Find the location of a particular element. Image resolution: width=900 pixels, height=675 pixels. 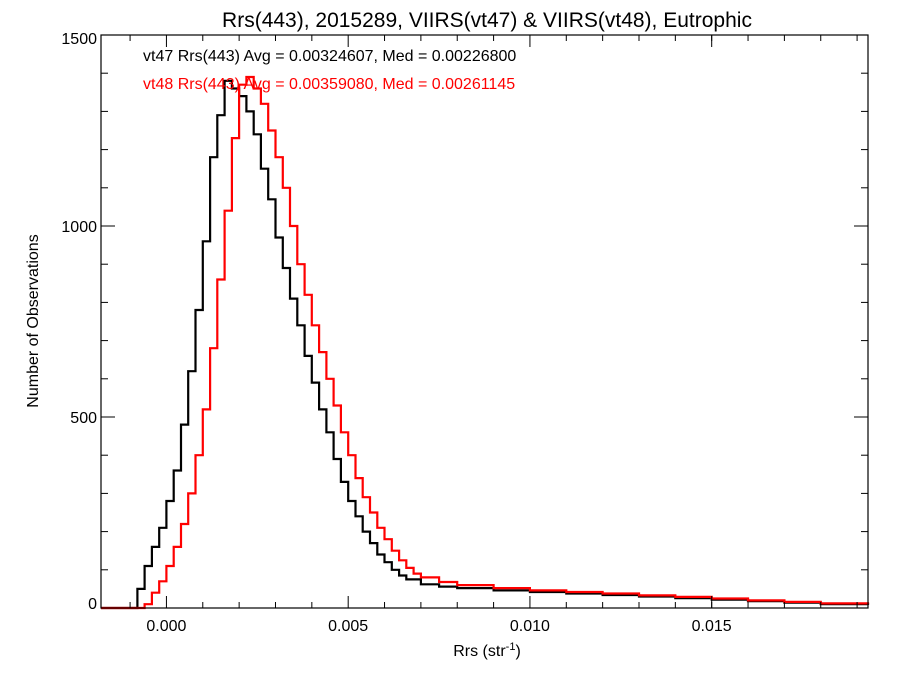

y-tick-label: 1000 is located at coordinates (79, 227).